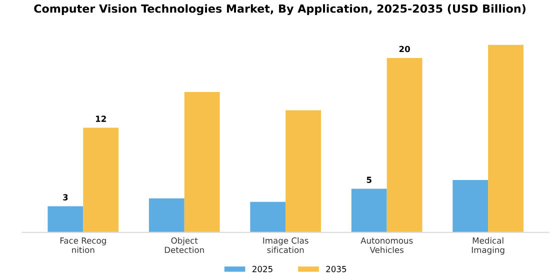 This screenshot has height=280, width=560. I want to click on x-tick-label: Object Detection, so click(184, 245).